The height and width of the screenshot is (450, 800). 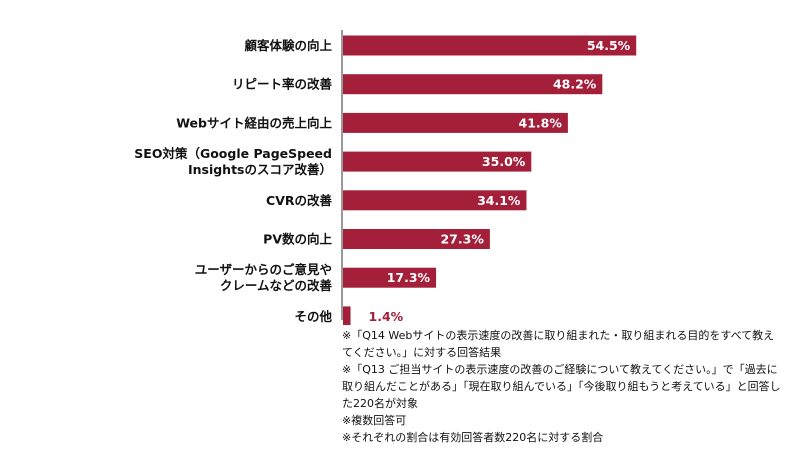 I want to click on category-label-2: Webサイト経由の売上向上, so click(x=254, y=122).